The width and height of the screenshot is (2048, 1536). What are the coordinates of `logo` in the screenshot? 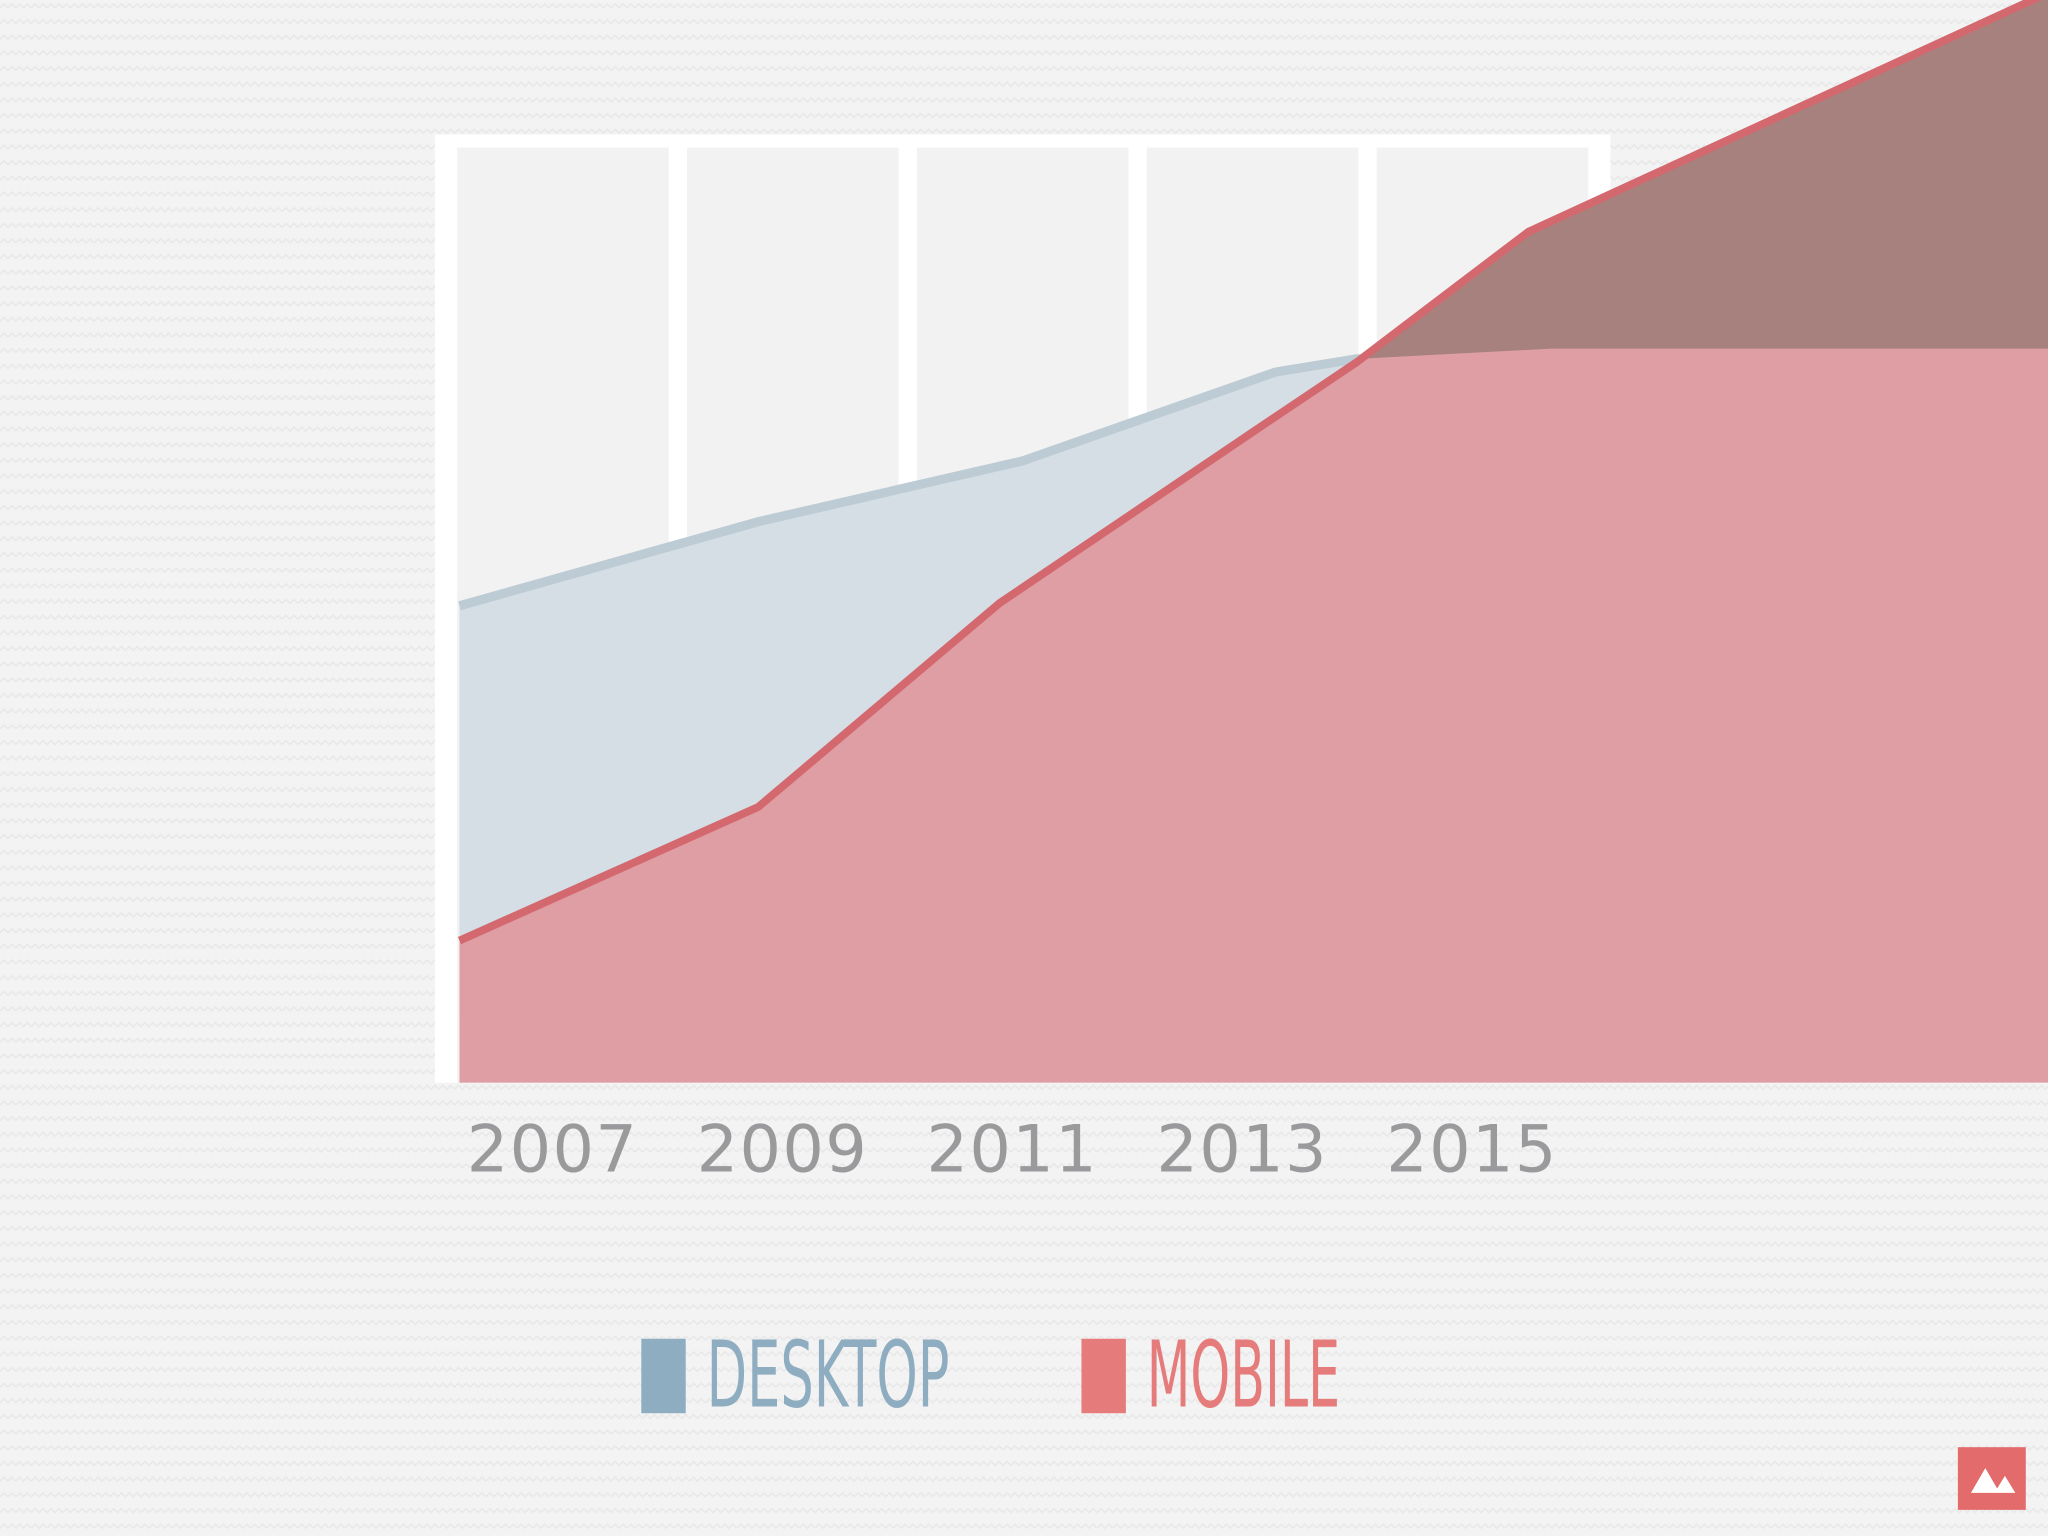 It's located at (1991, 1478).